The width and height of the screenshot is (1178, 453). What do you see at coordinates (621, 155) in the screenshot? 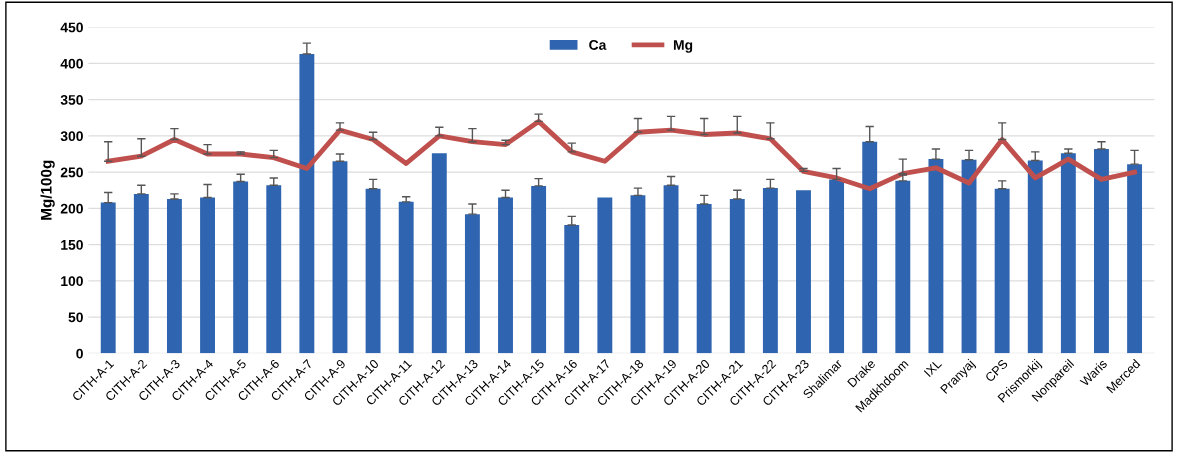
I see `line-series` at bounding box center [621, 155].